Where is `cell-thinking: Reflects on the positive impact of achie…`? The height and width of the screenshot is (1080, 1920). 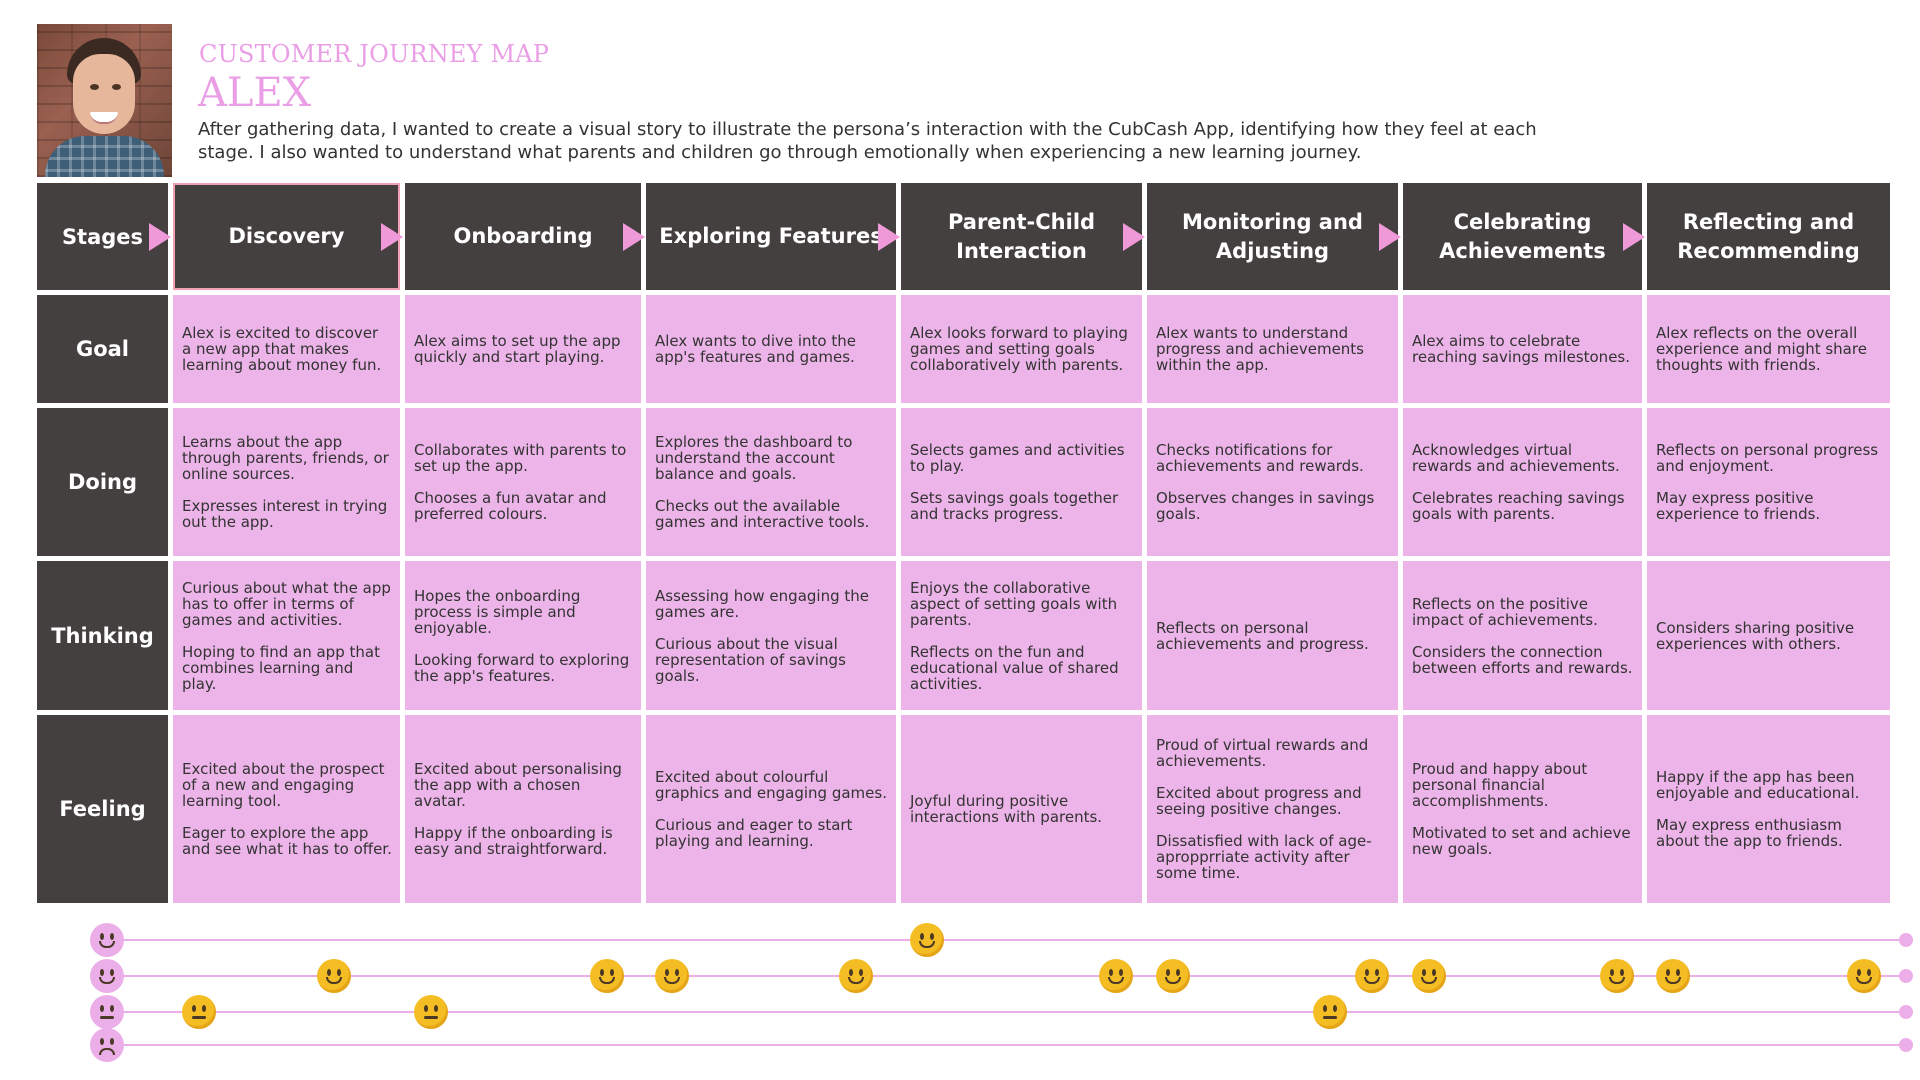 cell-thinking: Reflects on the positive impact of achie… is located at coordinates (1522, 635).